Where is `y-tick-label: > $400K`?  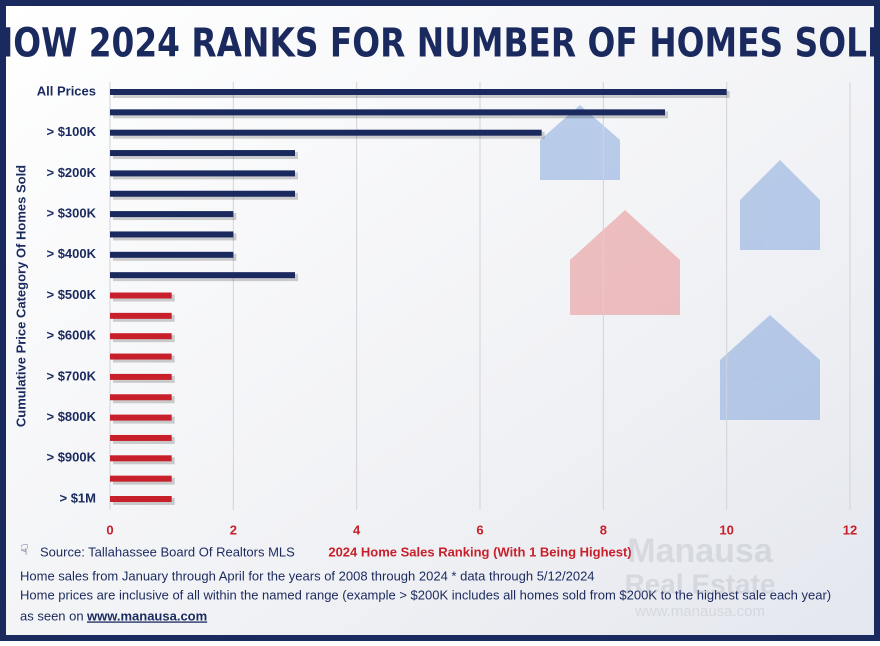
y-tick-label: > $400K is located at coordinates (71, 253).